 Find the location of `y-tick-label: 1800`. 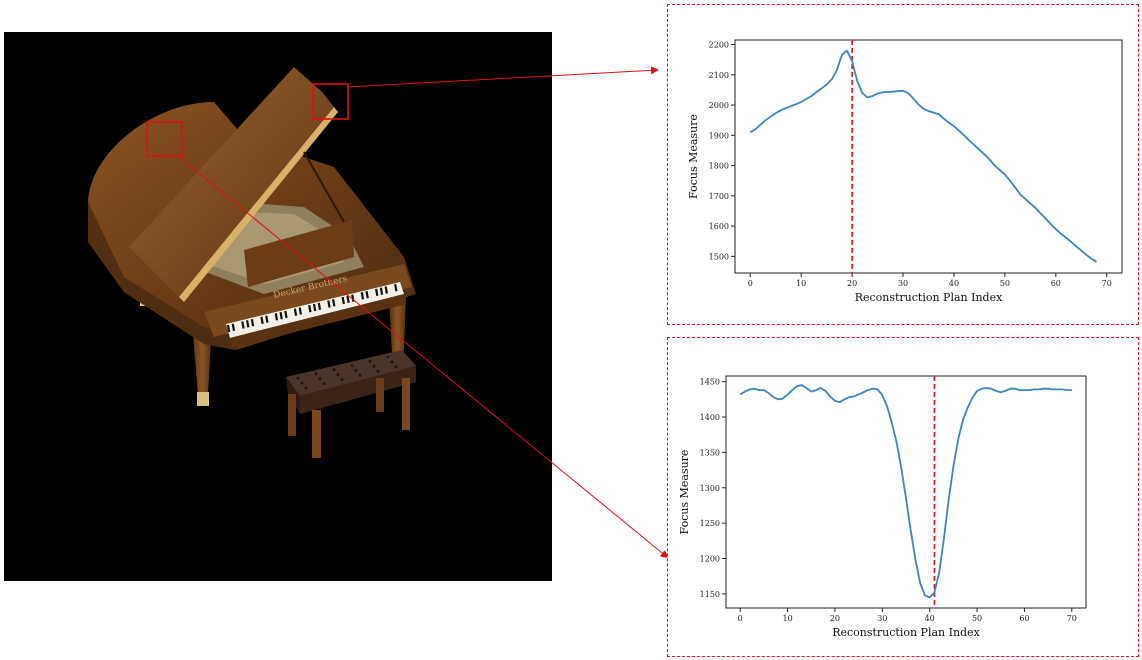

y-tick-label: 1800 is located at coordinates (719, 166).